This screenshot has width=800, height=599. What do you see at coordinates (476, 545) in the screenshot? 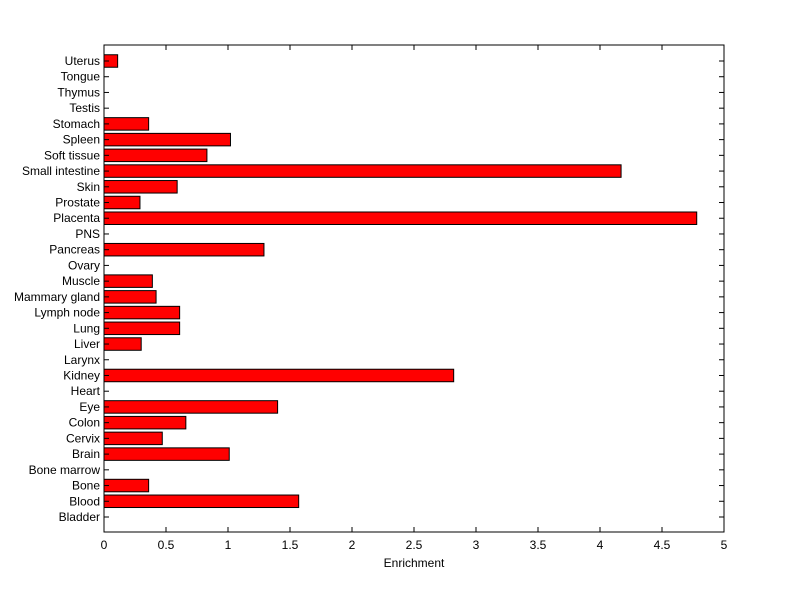
I see `x-tick-label: 3` at bounding box center [476, 545].